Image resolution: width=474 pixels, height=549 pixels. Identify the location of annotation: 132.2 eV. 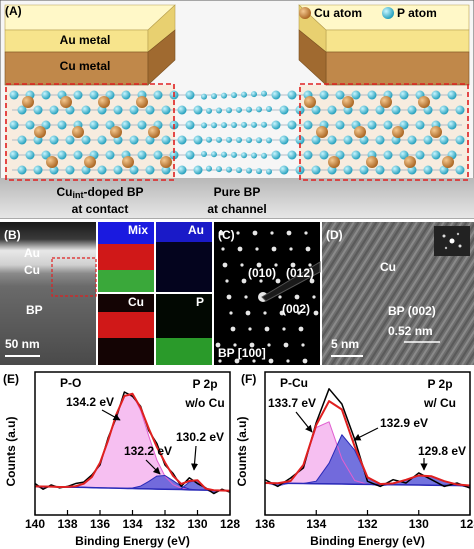
(148, 451).